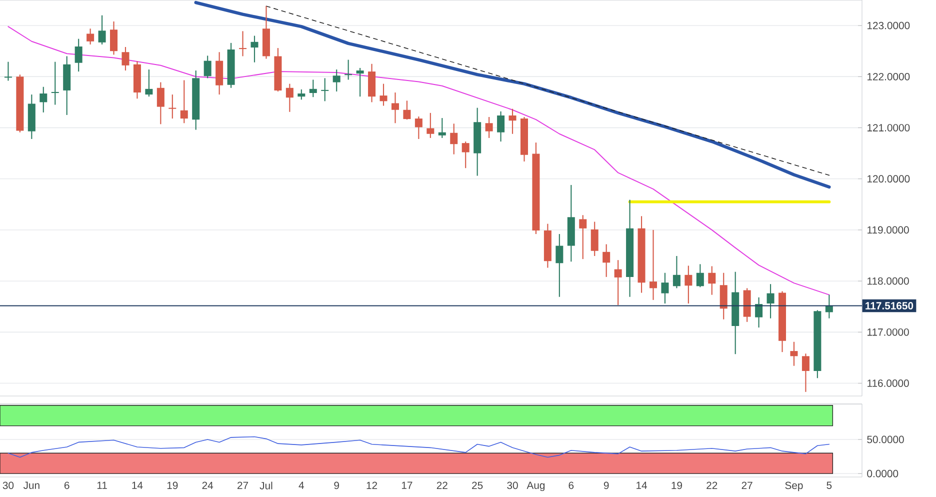  What do you see at coordinates (102, 485) in the screenshot?
I see `x-tick-label: 11` at bounding box center [102, 485].